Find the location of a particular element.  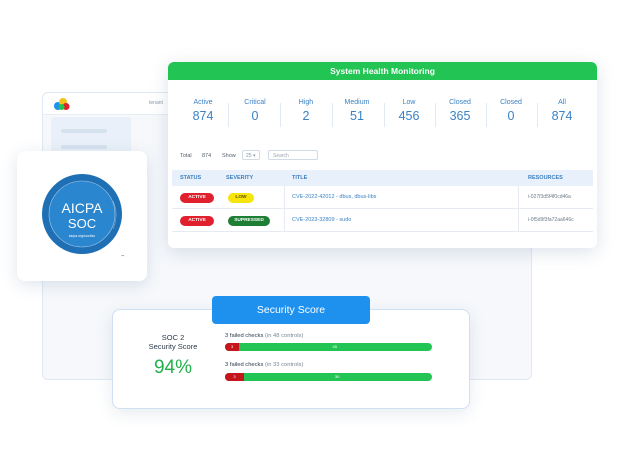

stat-medium: Medium 51 is located at coordinates (357, 111).